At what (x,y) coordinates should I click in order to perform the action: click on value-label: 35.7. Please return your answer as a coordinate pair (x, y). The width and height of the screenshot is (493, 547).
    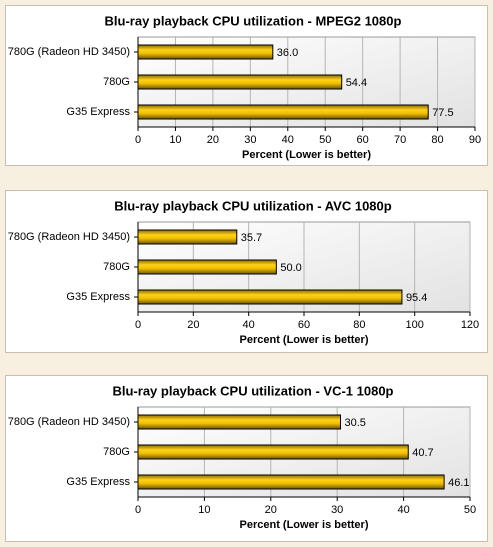
    Looking at the image, I should click on (251, 238).